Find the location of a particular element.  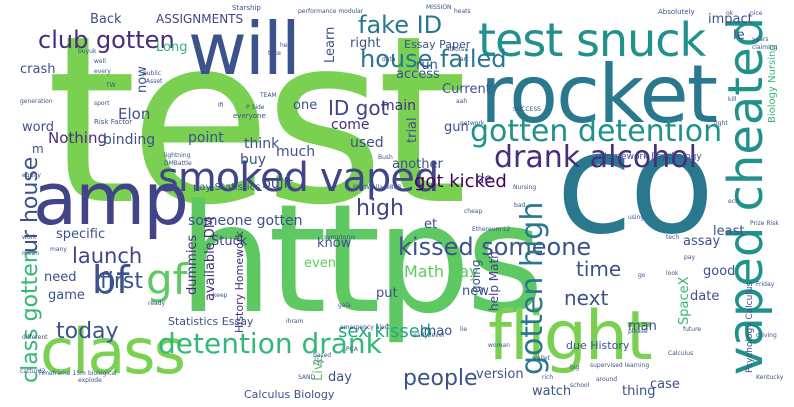

word-friday: Friday is located at coordinates (765, 284).